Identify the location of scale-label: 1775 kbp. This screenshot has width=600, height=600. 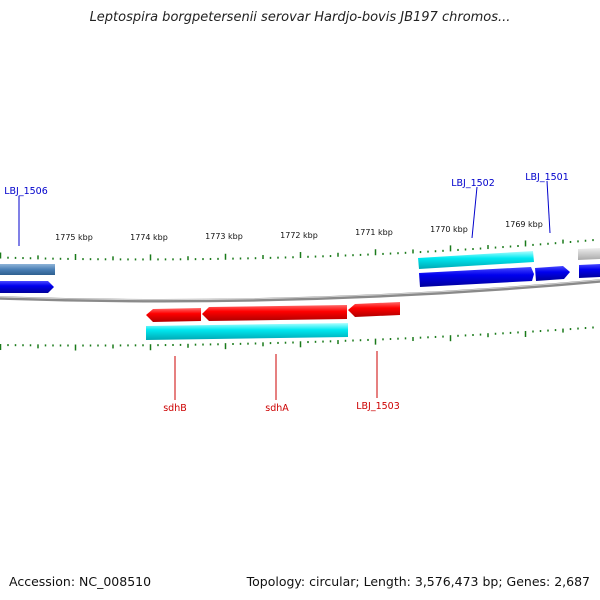
(74, 237).